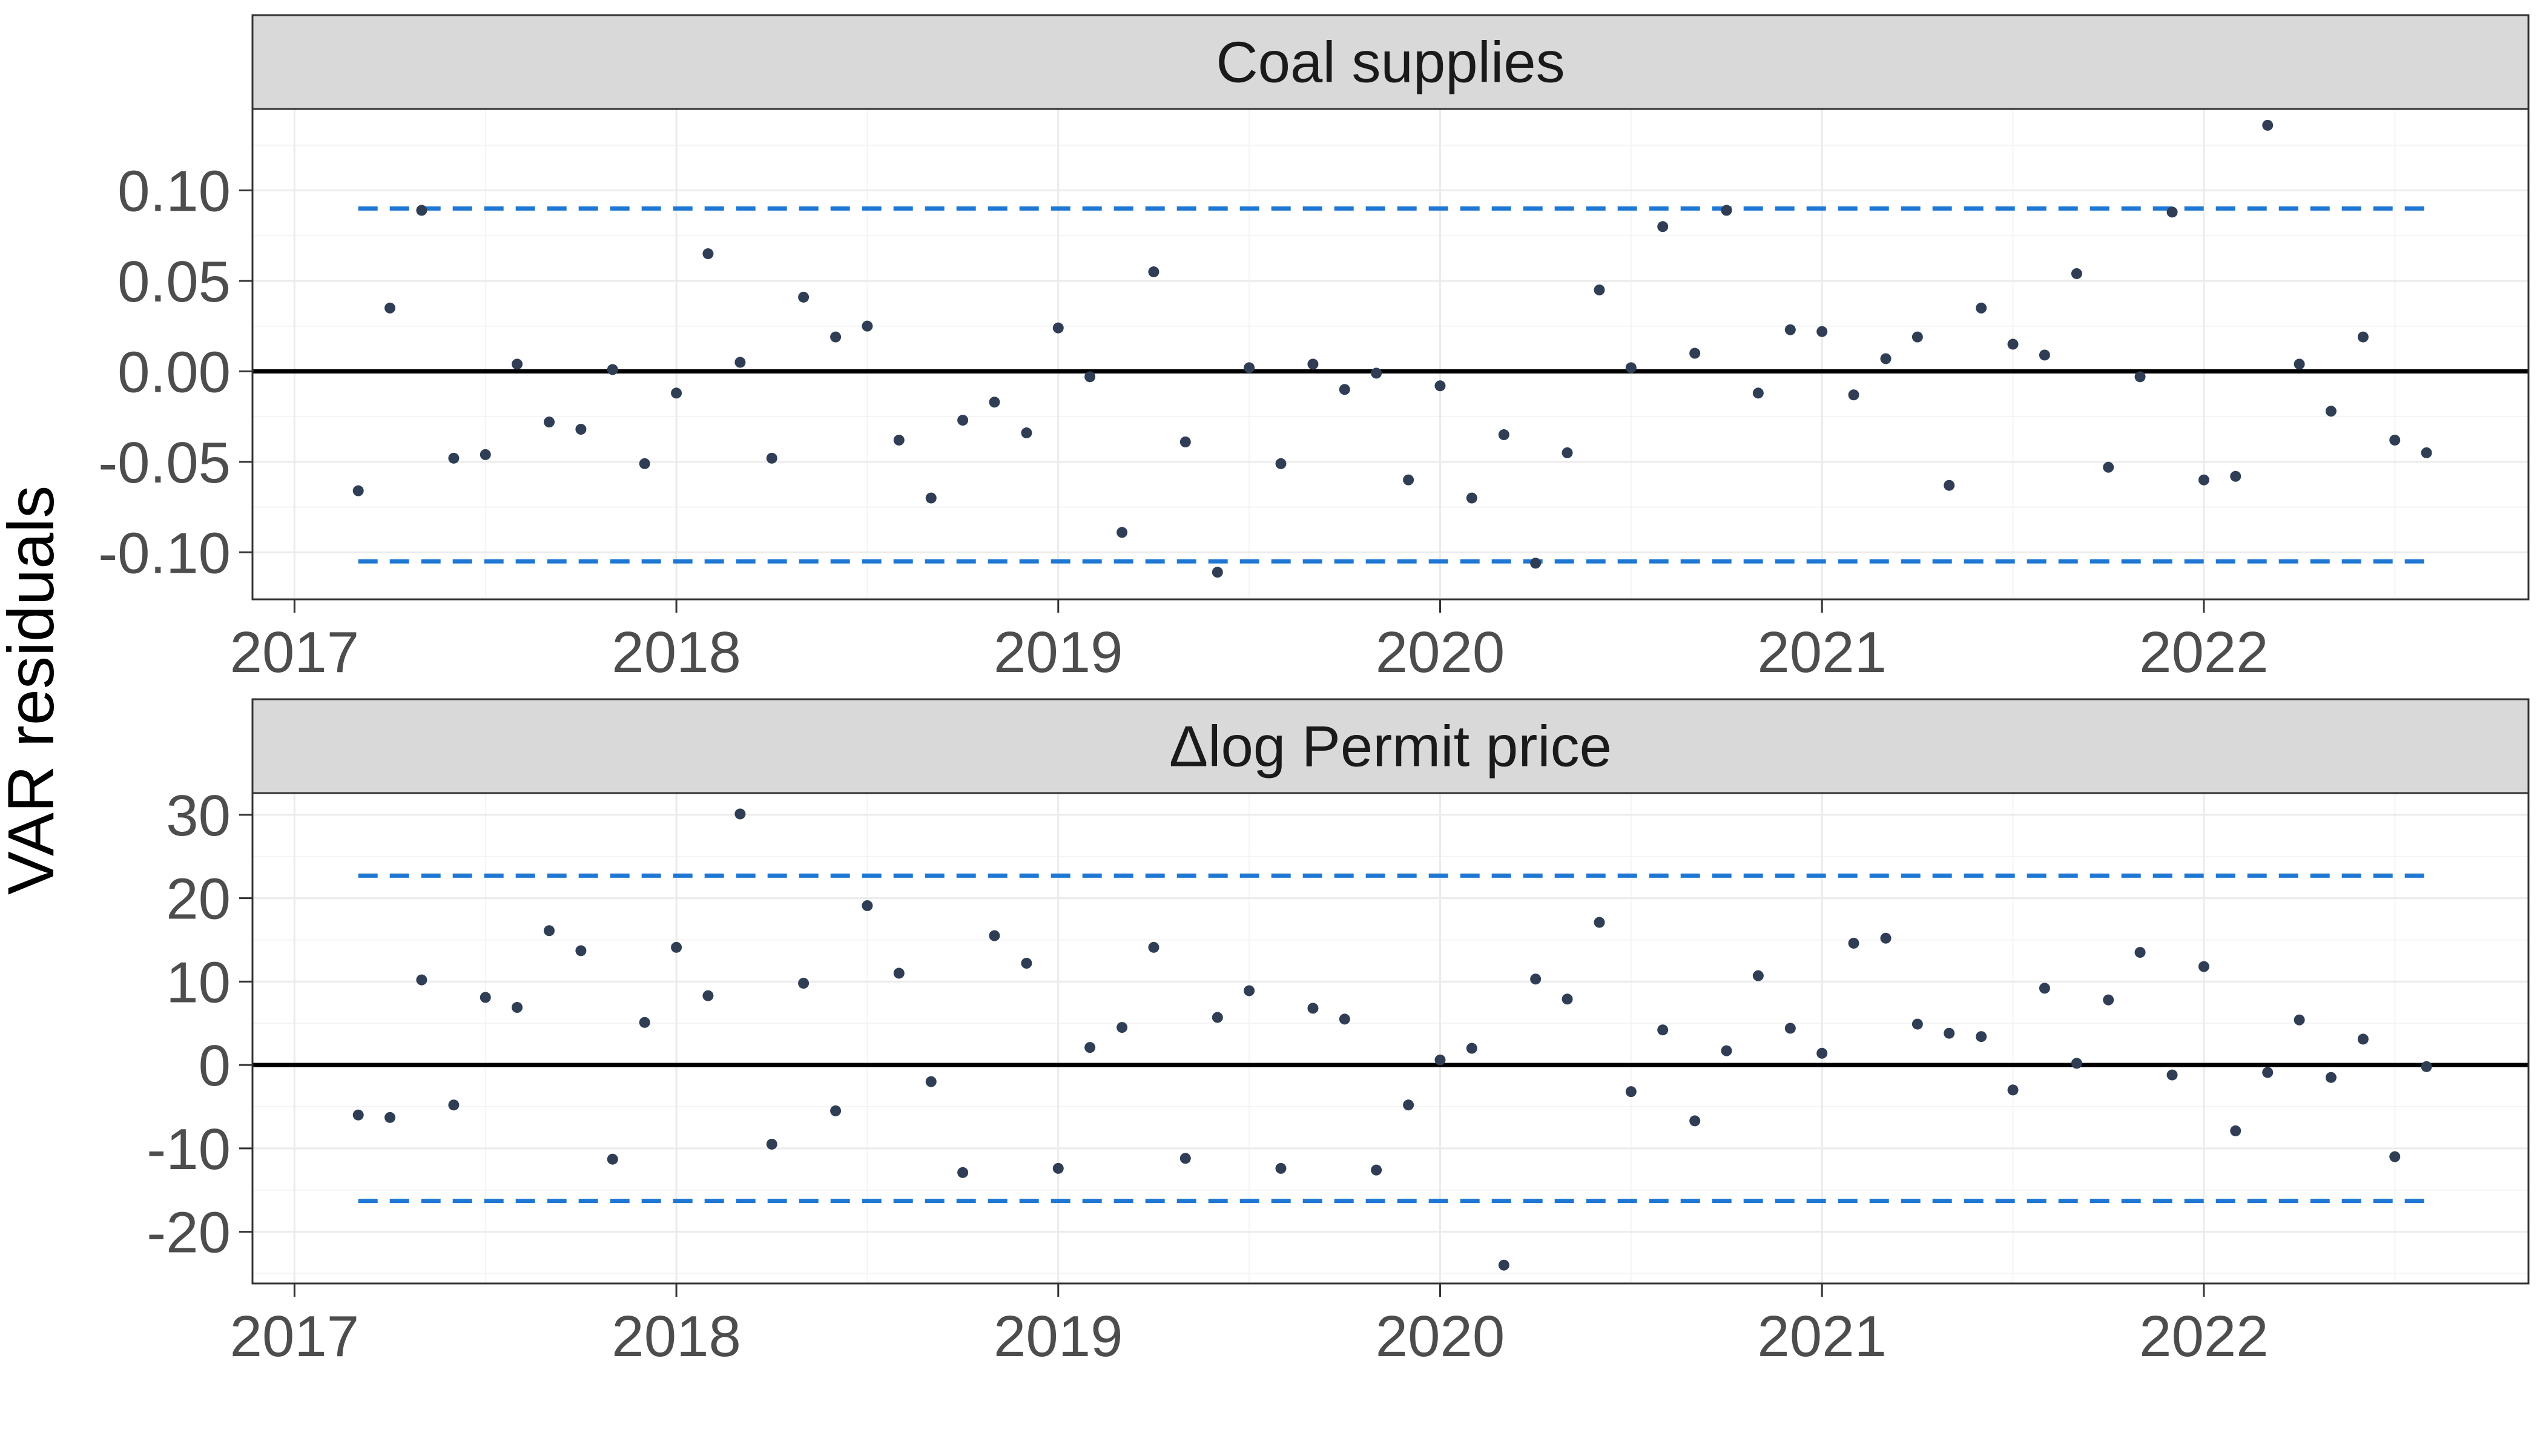 The width and height of the screenshot is (2543, 1456). What do you see at coordinates (199, 899) in the screenshot?
I see `y-tick-label: 20` at bounding box center [199, 899].